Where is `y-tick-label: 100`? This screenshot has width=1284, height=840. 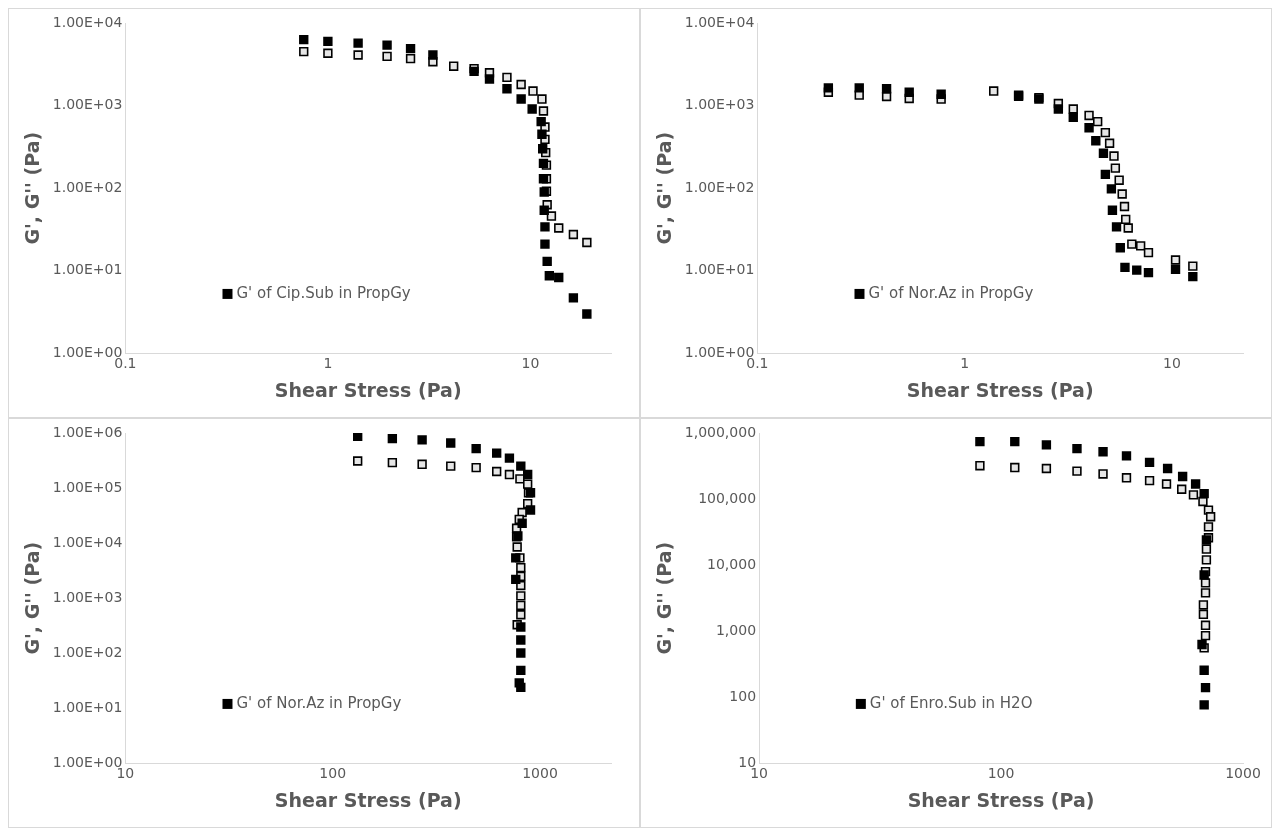
y-tick-label: 100 is located at coordinates (743, 695).